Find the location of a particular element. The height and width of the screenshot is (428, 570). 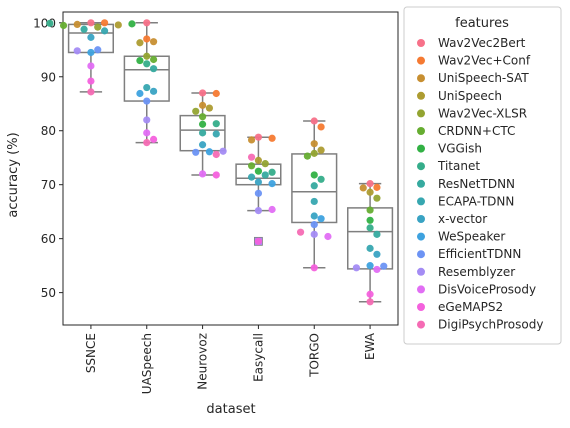

legend-label: CRDNN+CTC is located at coordinates (476, 131).